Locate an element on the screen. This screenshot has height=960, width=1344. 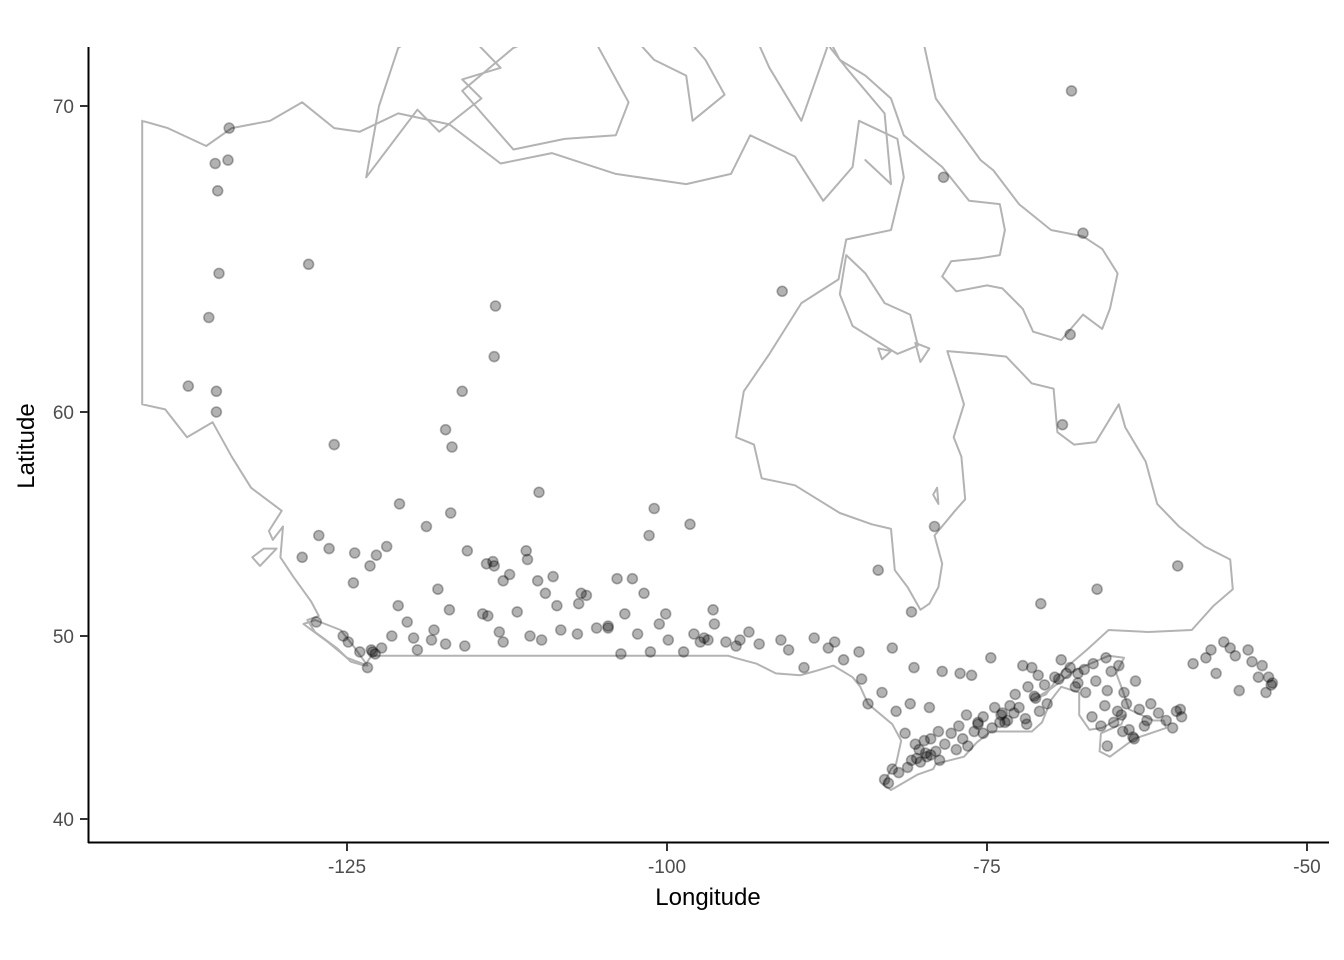
y-tick-label: 70 is located at coordinates (63, 107).